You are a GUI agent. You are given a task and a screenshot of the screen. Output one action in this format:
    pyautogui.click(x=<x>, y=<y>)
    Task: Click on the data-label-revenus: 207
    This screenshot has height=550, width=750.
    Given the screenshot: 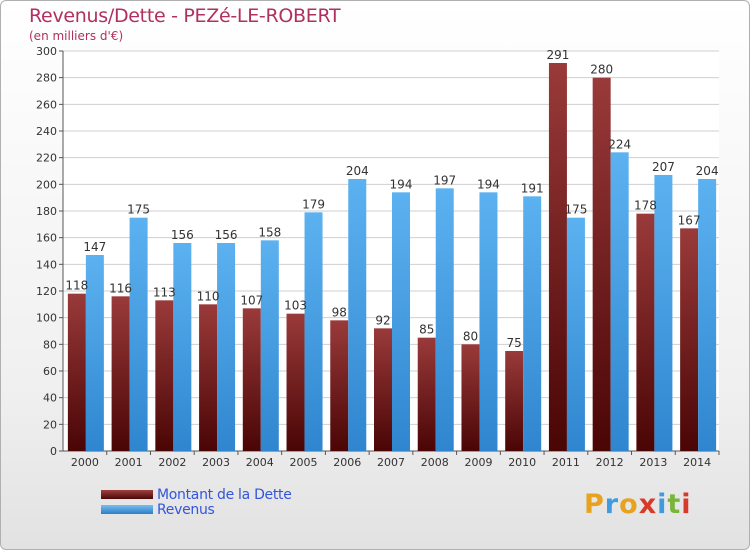 What is the action you would take?
    pyautogui.click(x=663, y=167)
    